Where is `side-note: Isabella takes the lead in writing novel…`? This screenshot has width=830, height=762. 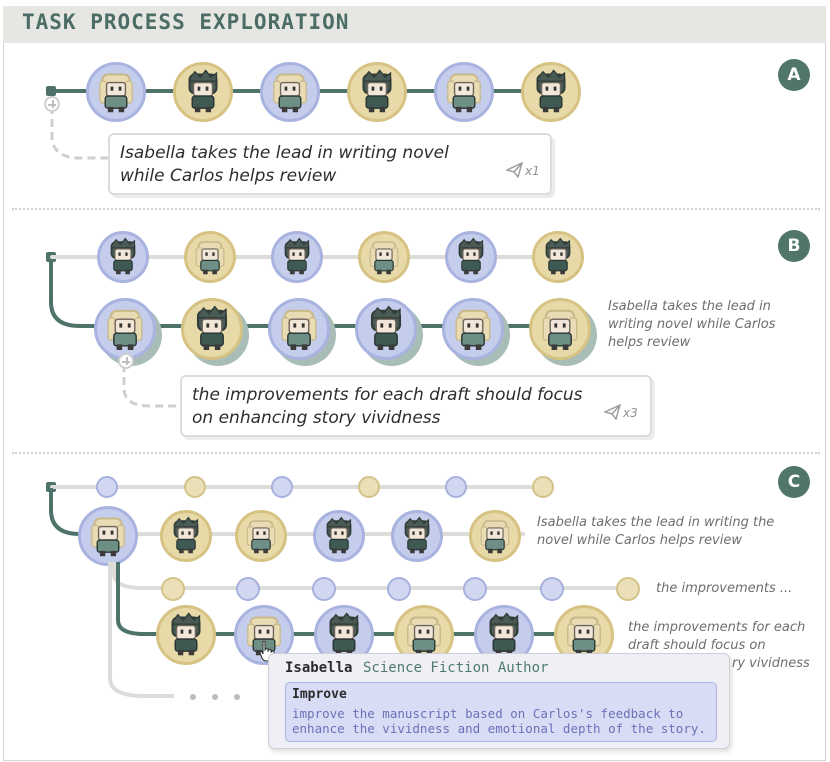
side-note: Isabella takes the lead in writing novel… is located at coordinates (692, 325).